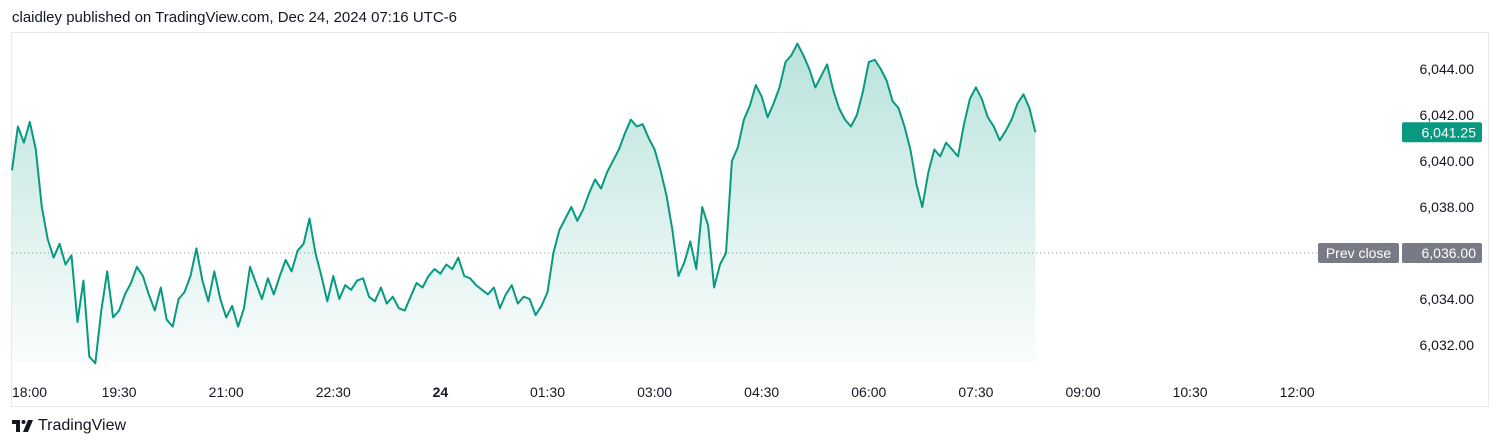 This screenshot has height=448, width=1500. Describe the element at coordinates (1447, 299) in the screenshot. I see `y-tick-label: 6,034.00` at that location.